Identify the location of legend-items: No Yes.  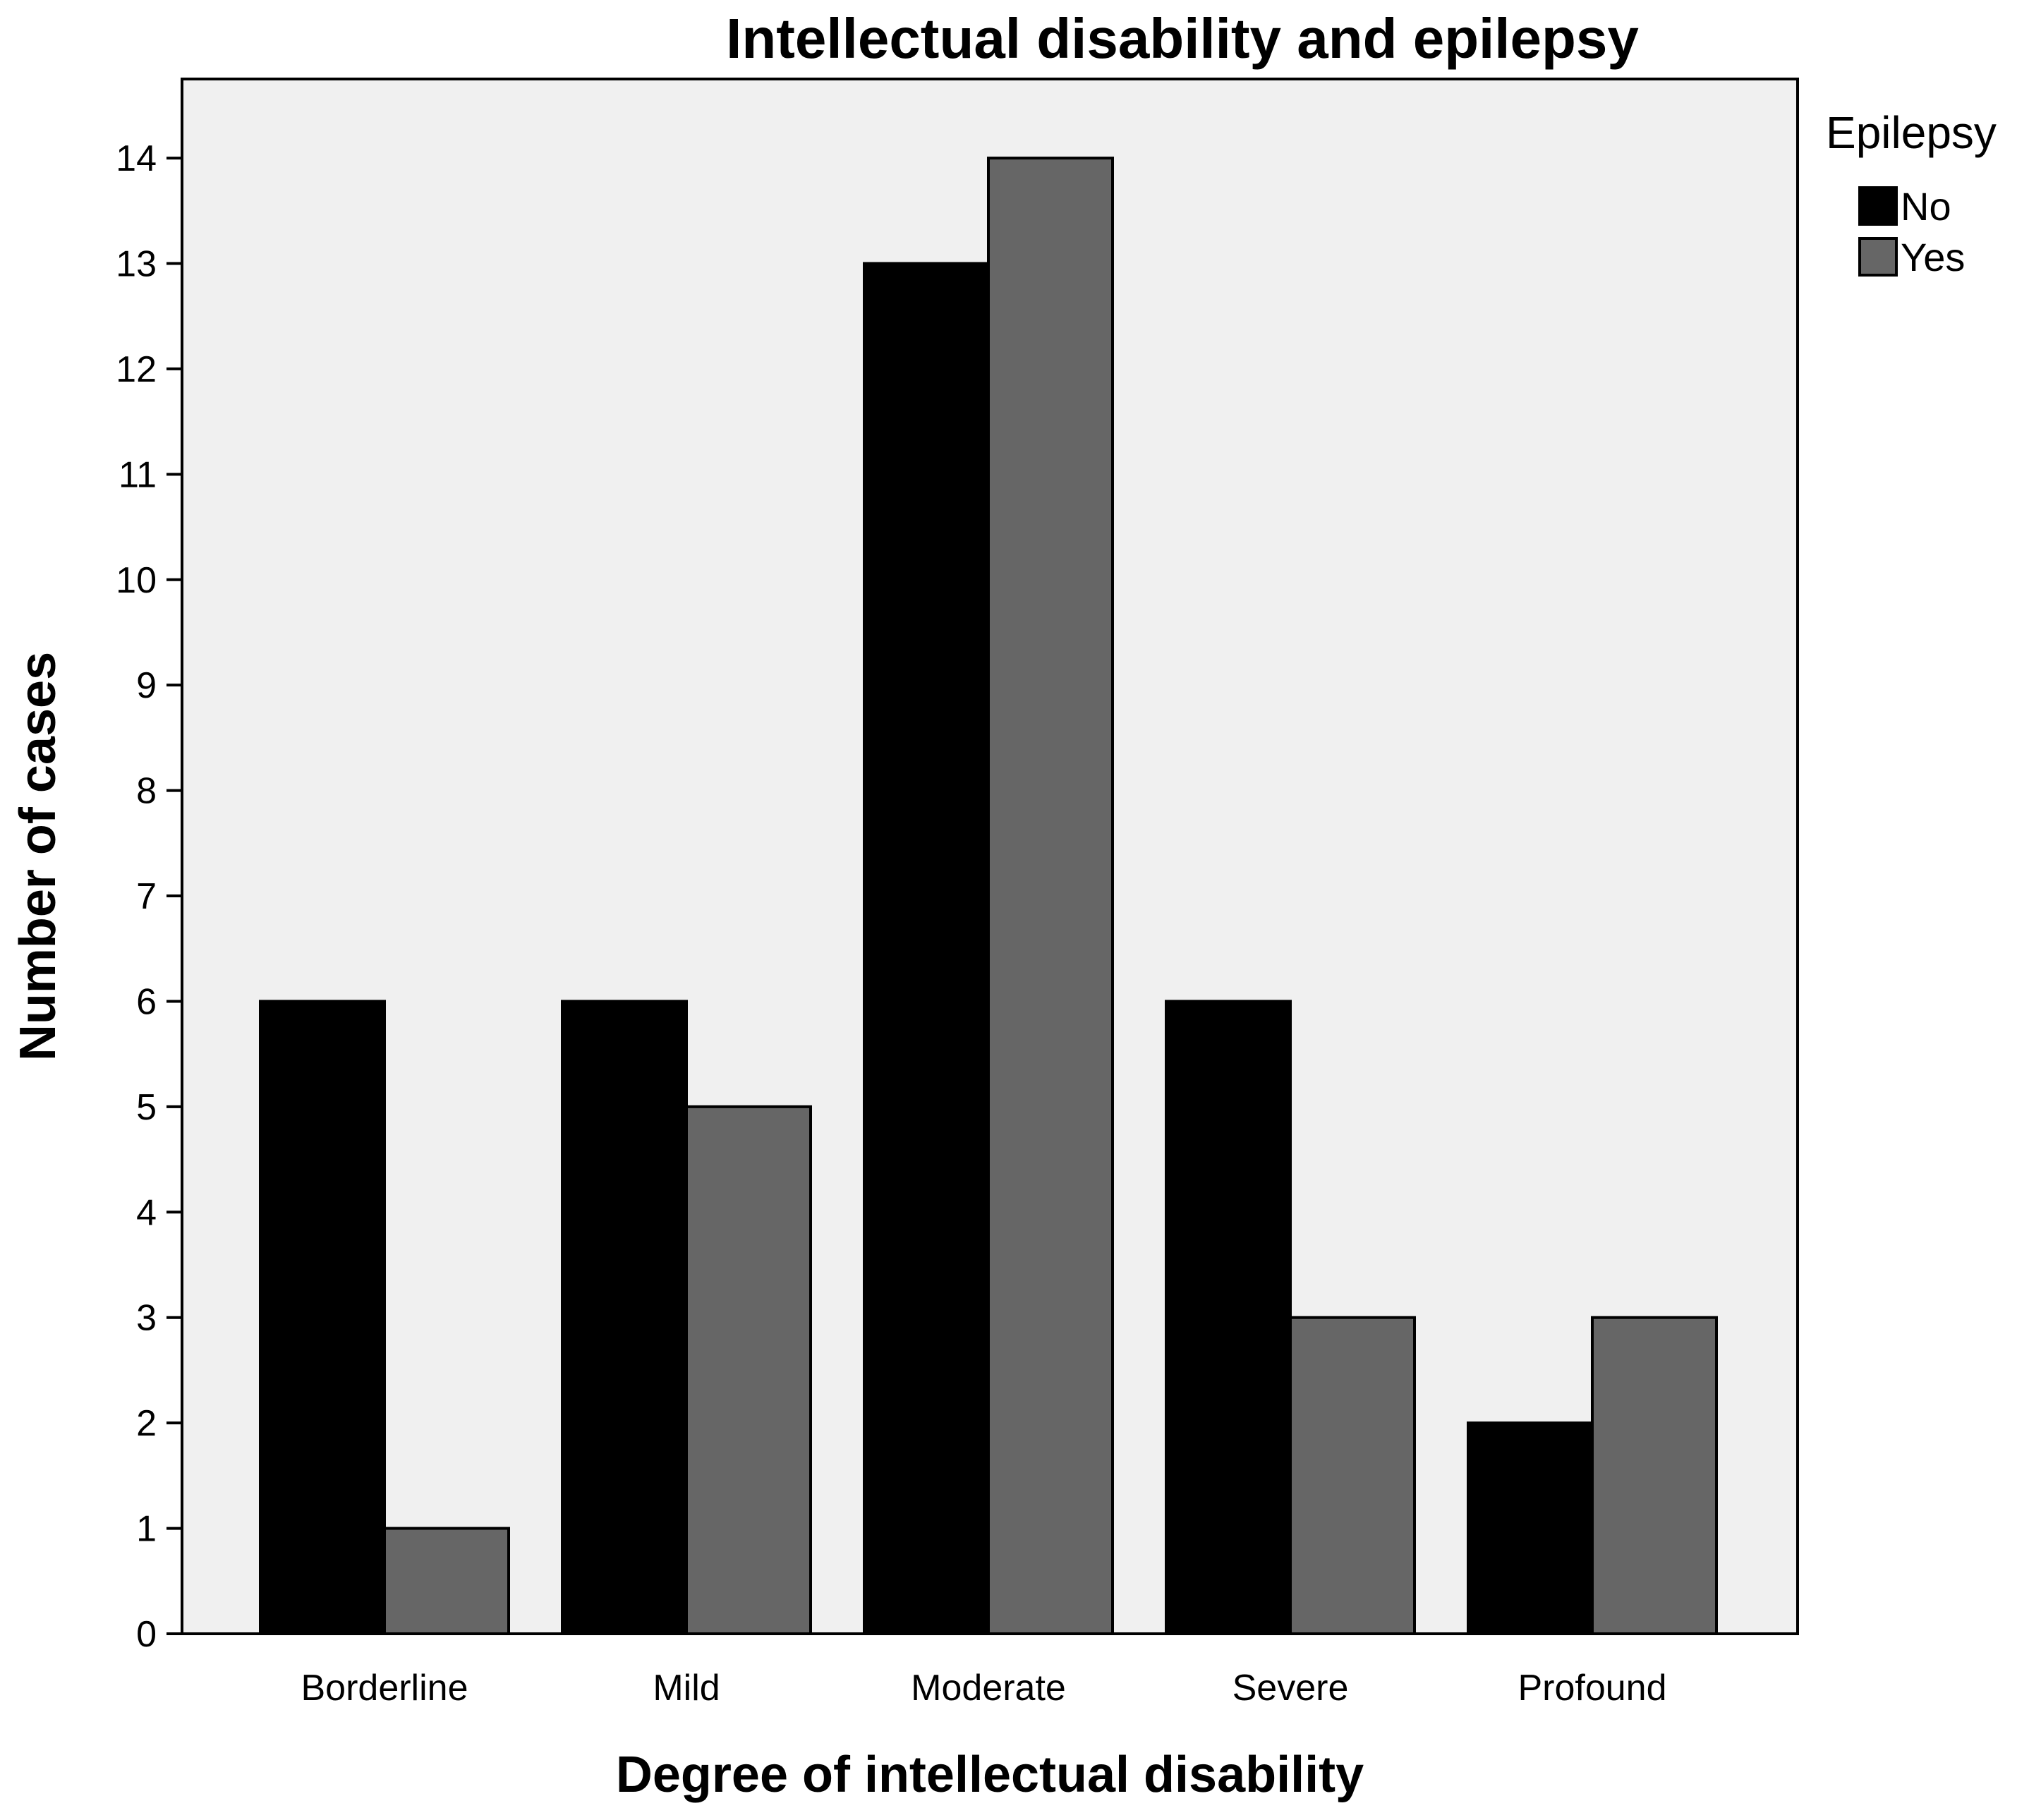
(1911, 232).